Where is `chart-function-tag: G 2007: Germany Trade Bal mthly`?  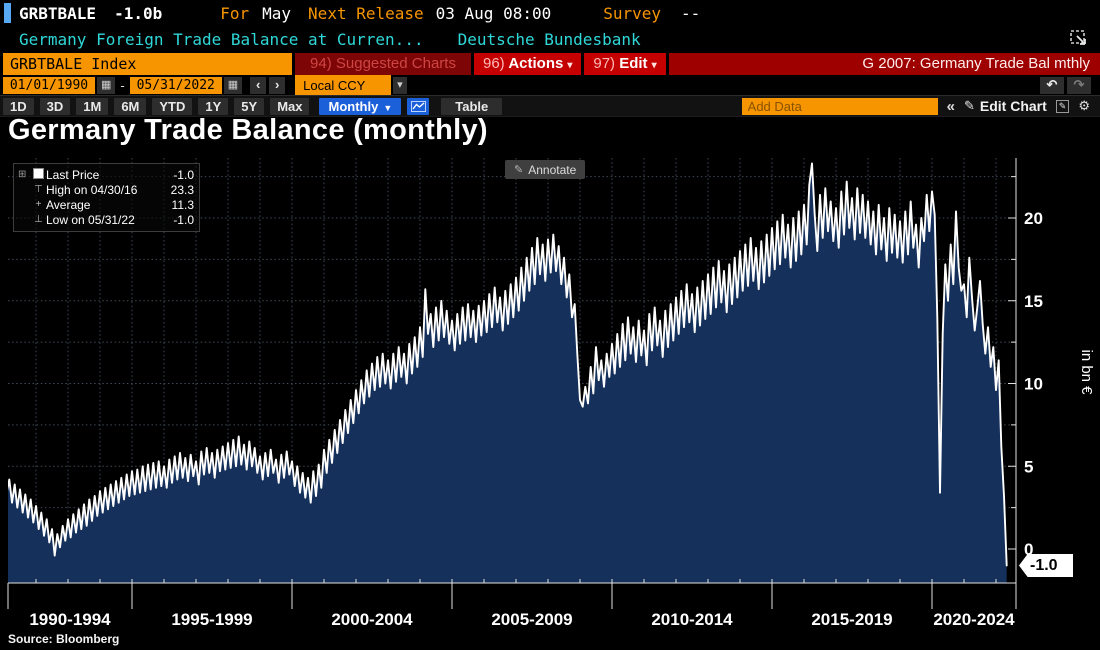
chart-function-tag: G 2007: Germany Trade Bal mthly is located at coordinates (884, 64).